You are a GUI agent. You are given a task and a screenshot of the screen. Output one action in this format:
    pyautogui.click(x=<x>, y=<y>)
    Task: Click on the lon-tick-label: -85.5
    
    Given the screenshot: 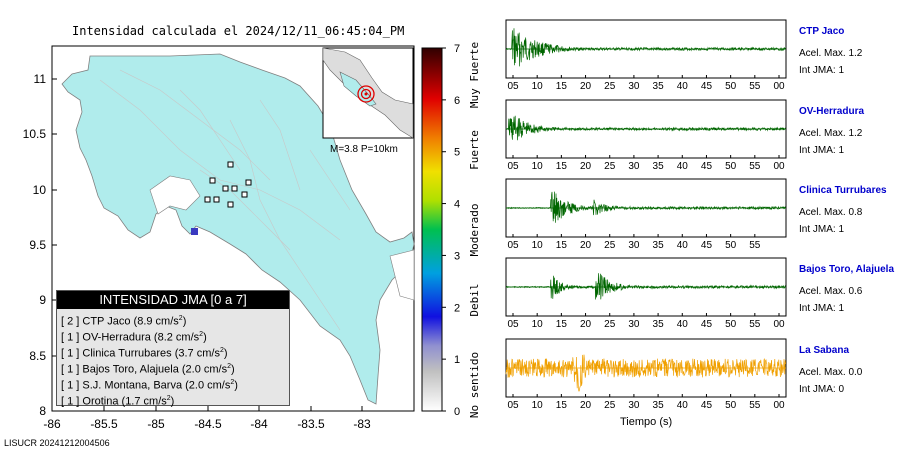 What is the action you would take?
    pyautogui.click(x=104, y=424)
    